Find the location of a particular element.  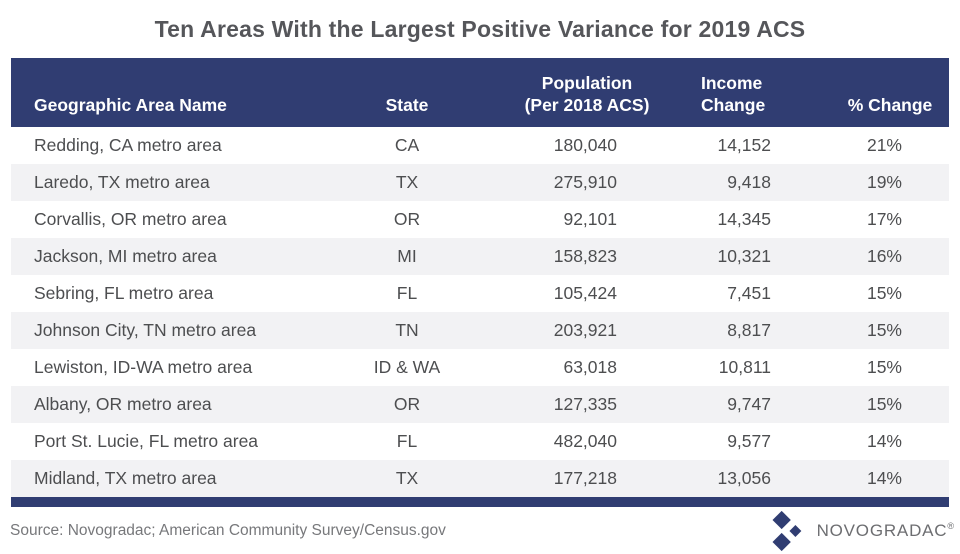

column-header-population: Population (Per 2018 ACS) is located at coordinates (587, 92).